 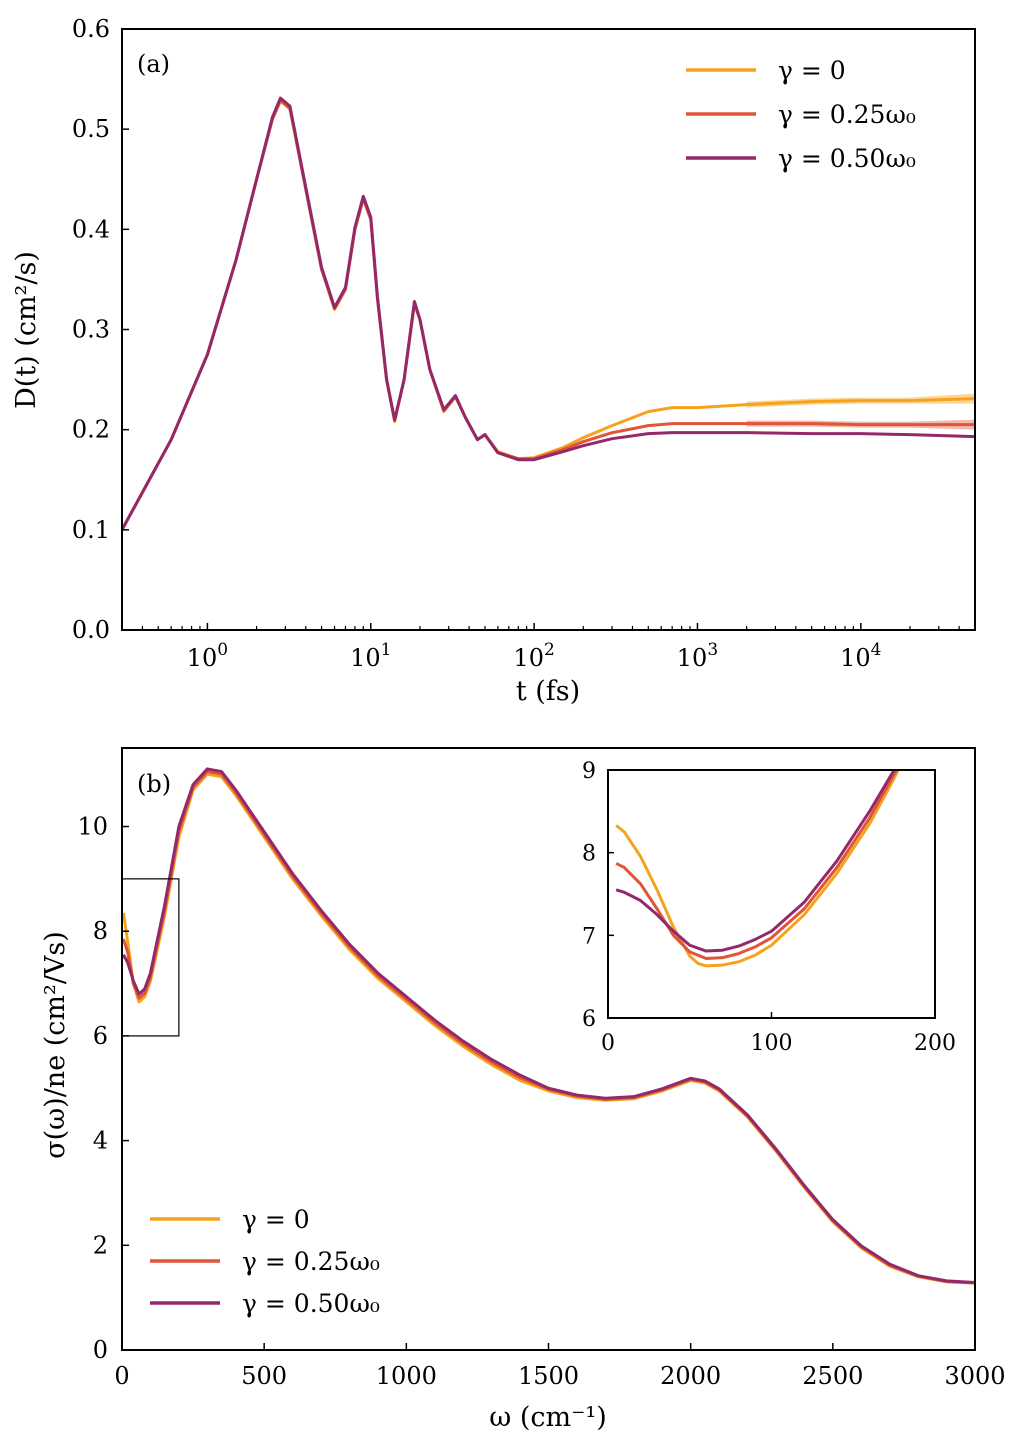 What do you see at coordinates (589, 1019) in the screenshot?
I see `y-tick-label-inset: 6` at bounding box center [589, 1019].